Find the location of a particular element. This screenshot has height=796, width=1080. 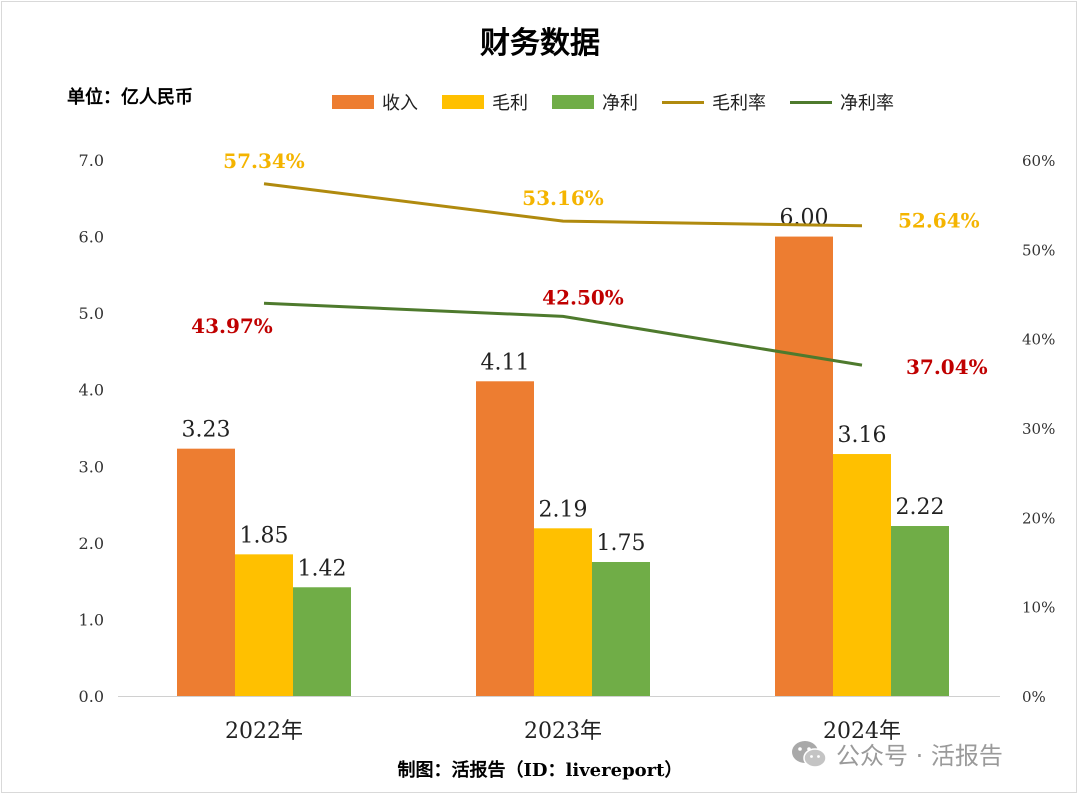

legend-item-gross-margin: 毛利率 is located at coordinates (714, 102).